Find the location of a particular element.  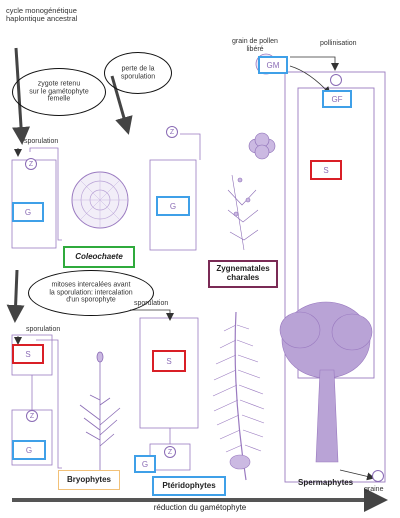

label-seed: graine is located at coordinates (374, 489).